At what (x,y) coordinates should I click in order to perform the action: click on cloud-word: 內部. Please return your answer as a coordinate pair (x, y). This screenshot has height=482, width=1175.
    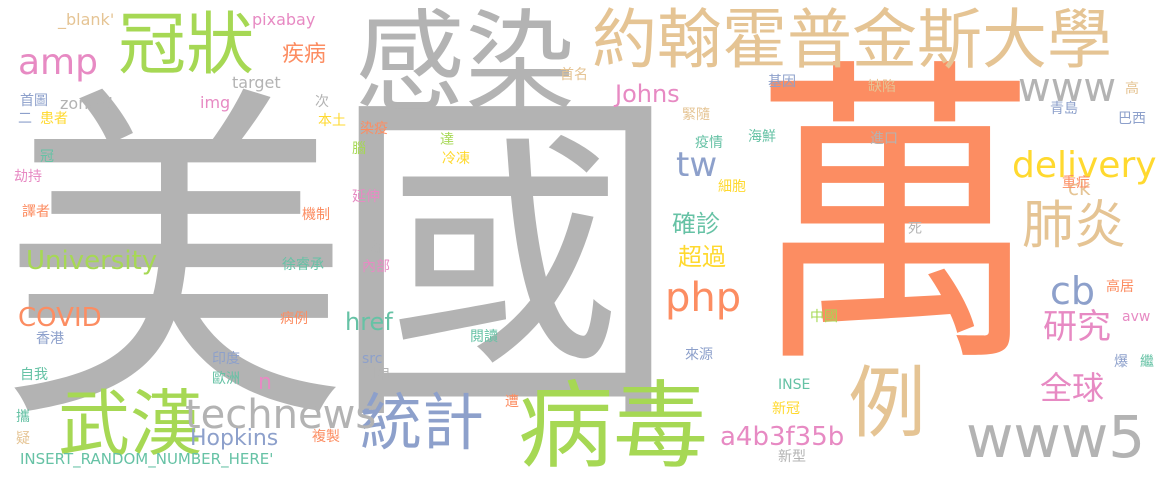
    Looking at the image, I should click on (376, 267).